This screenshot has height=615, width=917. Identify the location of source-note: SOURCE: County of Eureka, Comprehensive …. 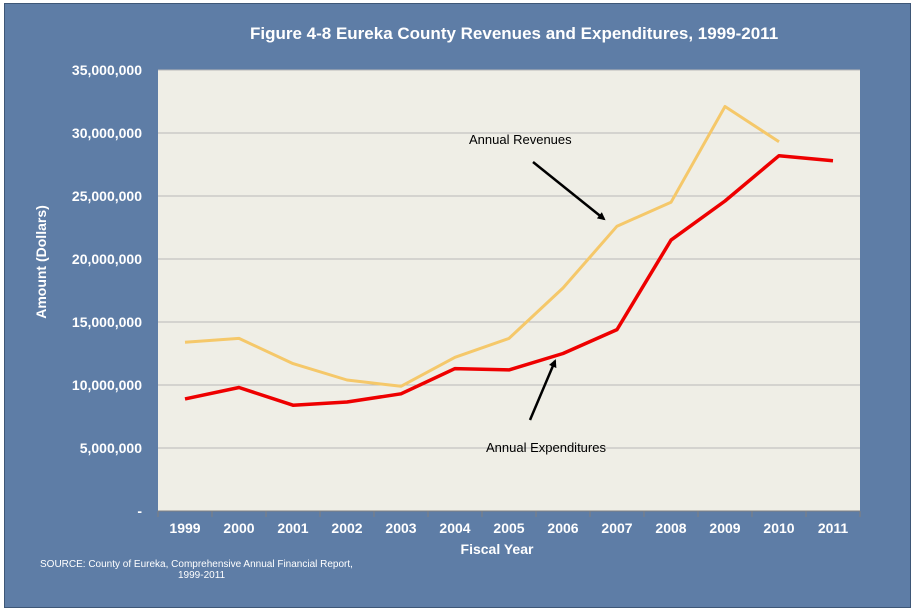
(196, 570).